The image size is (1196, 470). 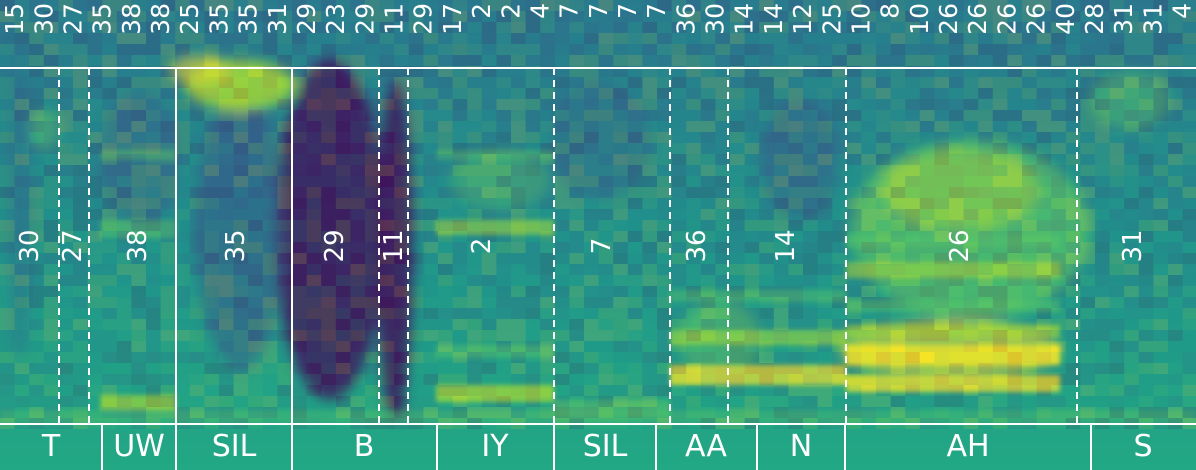 I want to click on frame-label: 10, so click(x=861, y=19).